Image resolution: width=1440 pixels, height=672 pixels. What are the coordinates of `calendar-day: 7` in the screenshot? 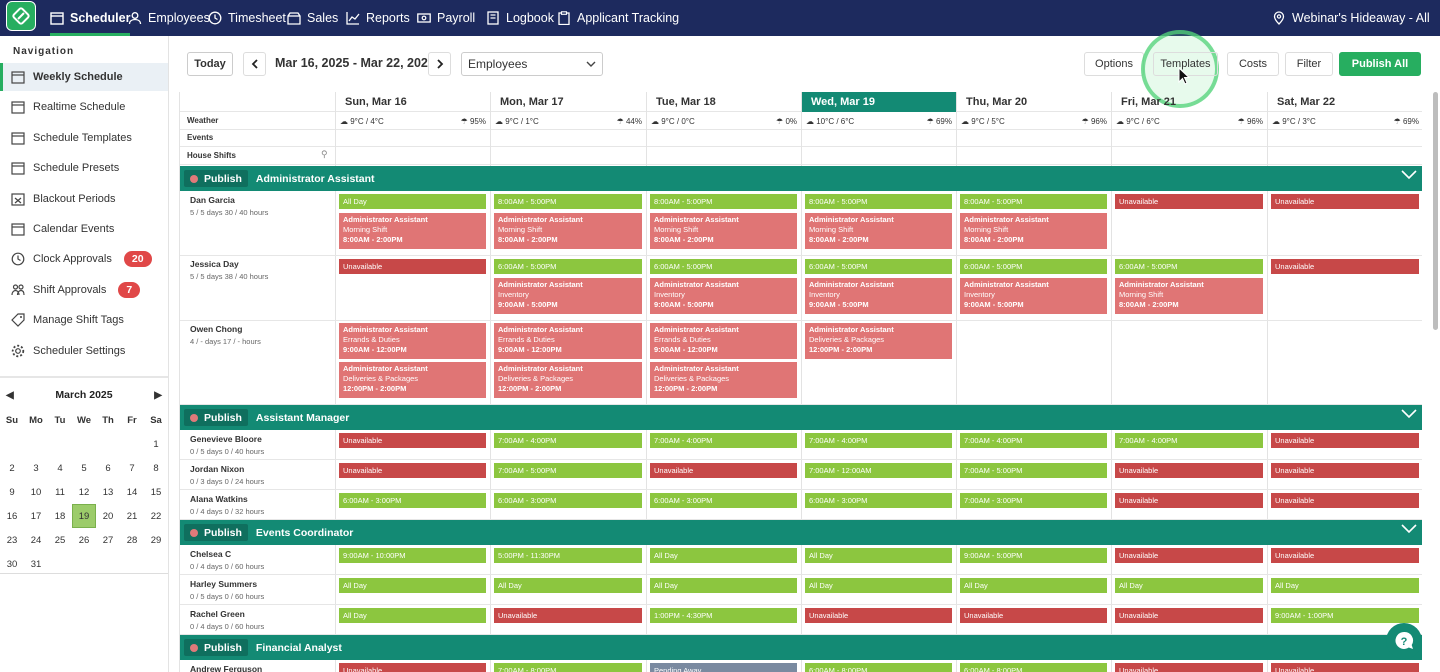 It's located at (132, 468).